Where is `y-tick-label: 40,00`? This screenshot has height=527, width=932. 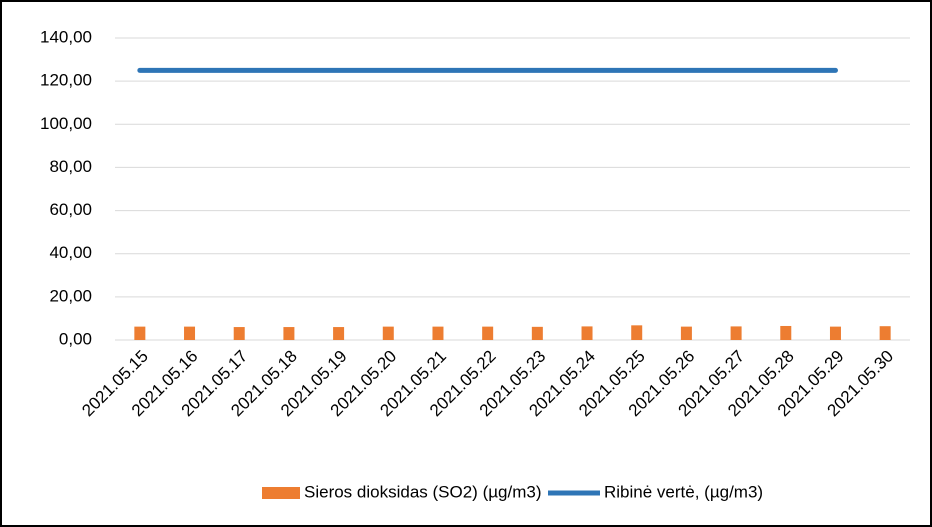
y-tick-label: 40,00 is located at coordinates (70, 252).